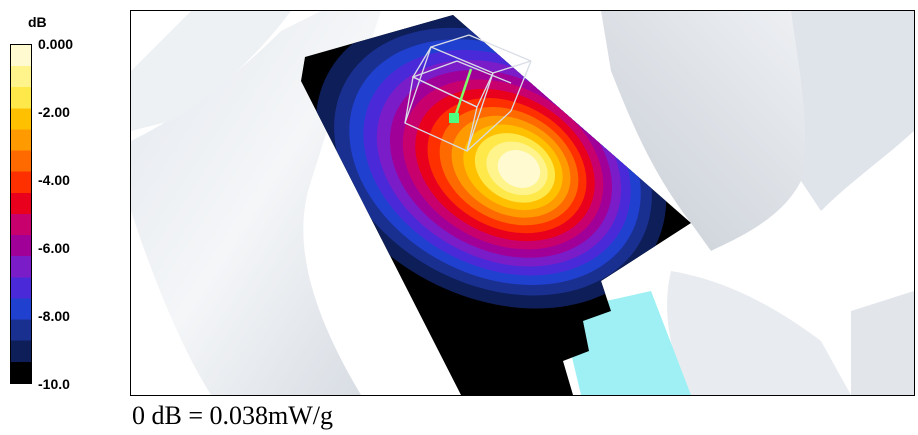 The height and width of the screenshot is (435, 918). What do you see at coordinates (21, 214) in the screenshot?
I see `colorbar` at bounding box center [21, 214].